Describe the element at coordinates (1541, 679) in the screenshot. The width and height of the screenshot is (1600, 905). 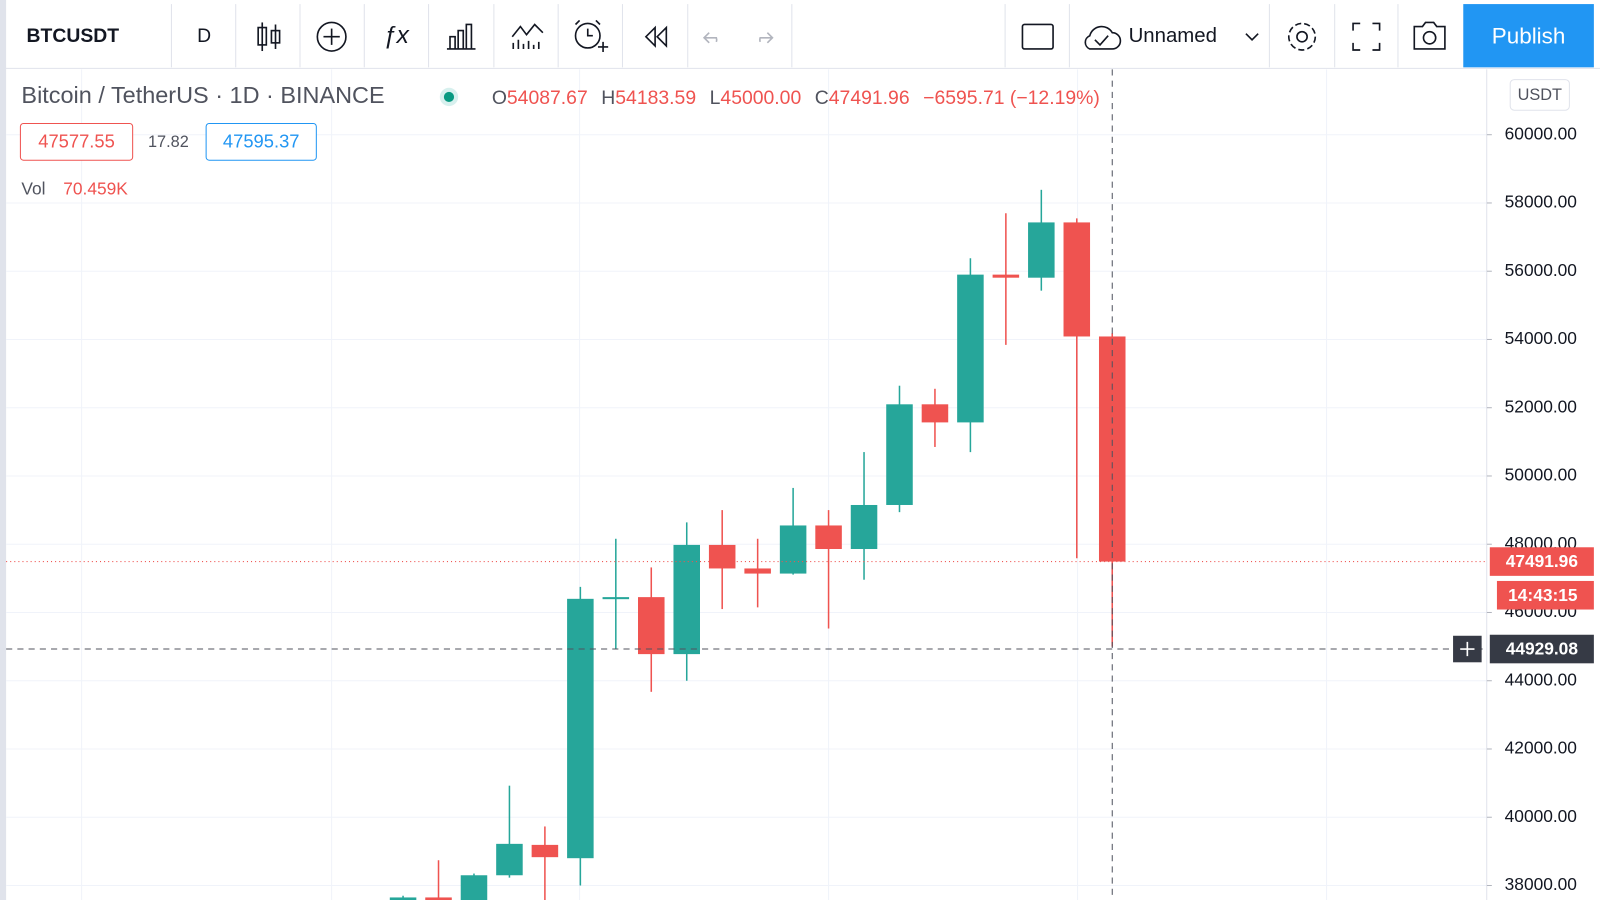
I see `y-tick-label: 44000.00` at that location.